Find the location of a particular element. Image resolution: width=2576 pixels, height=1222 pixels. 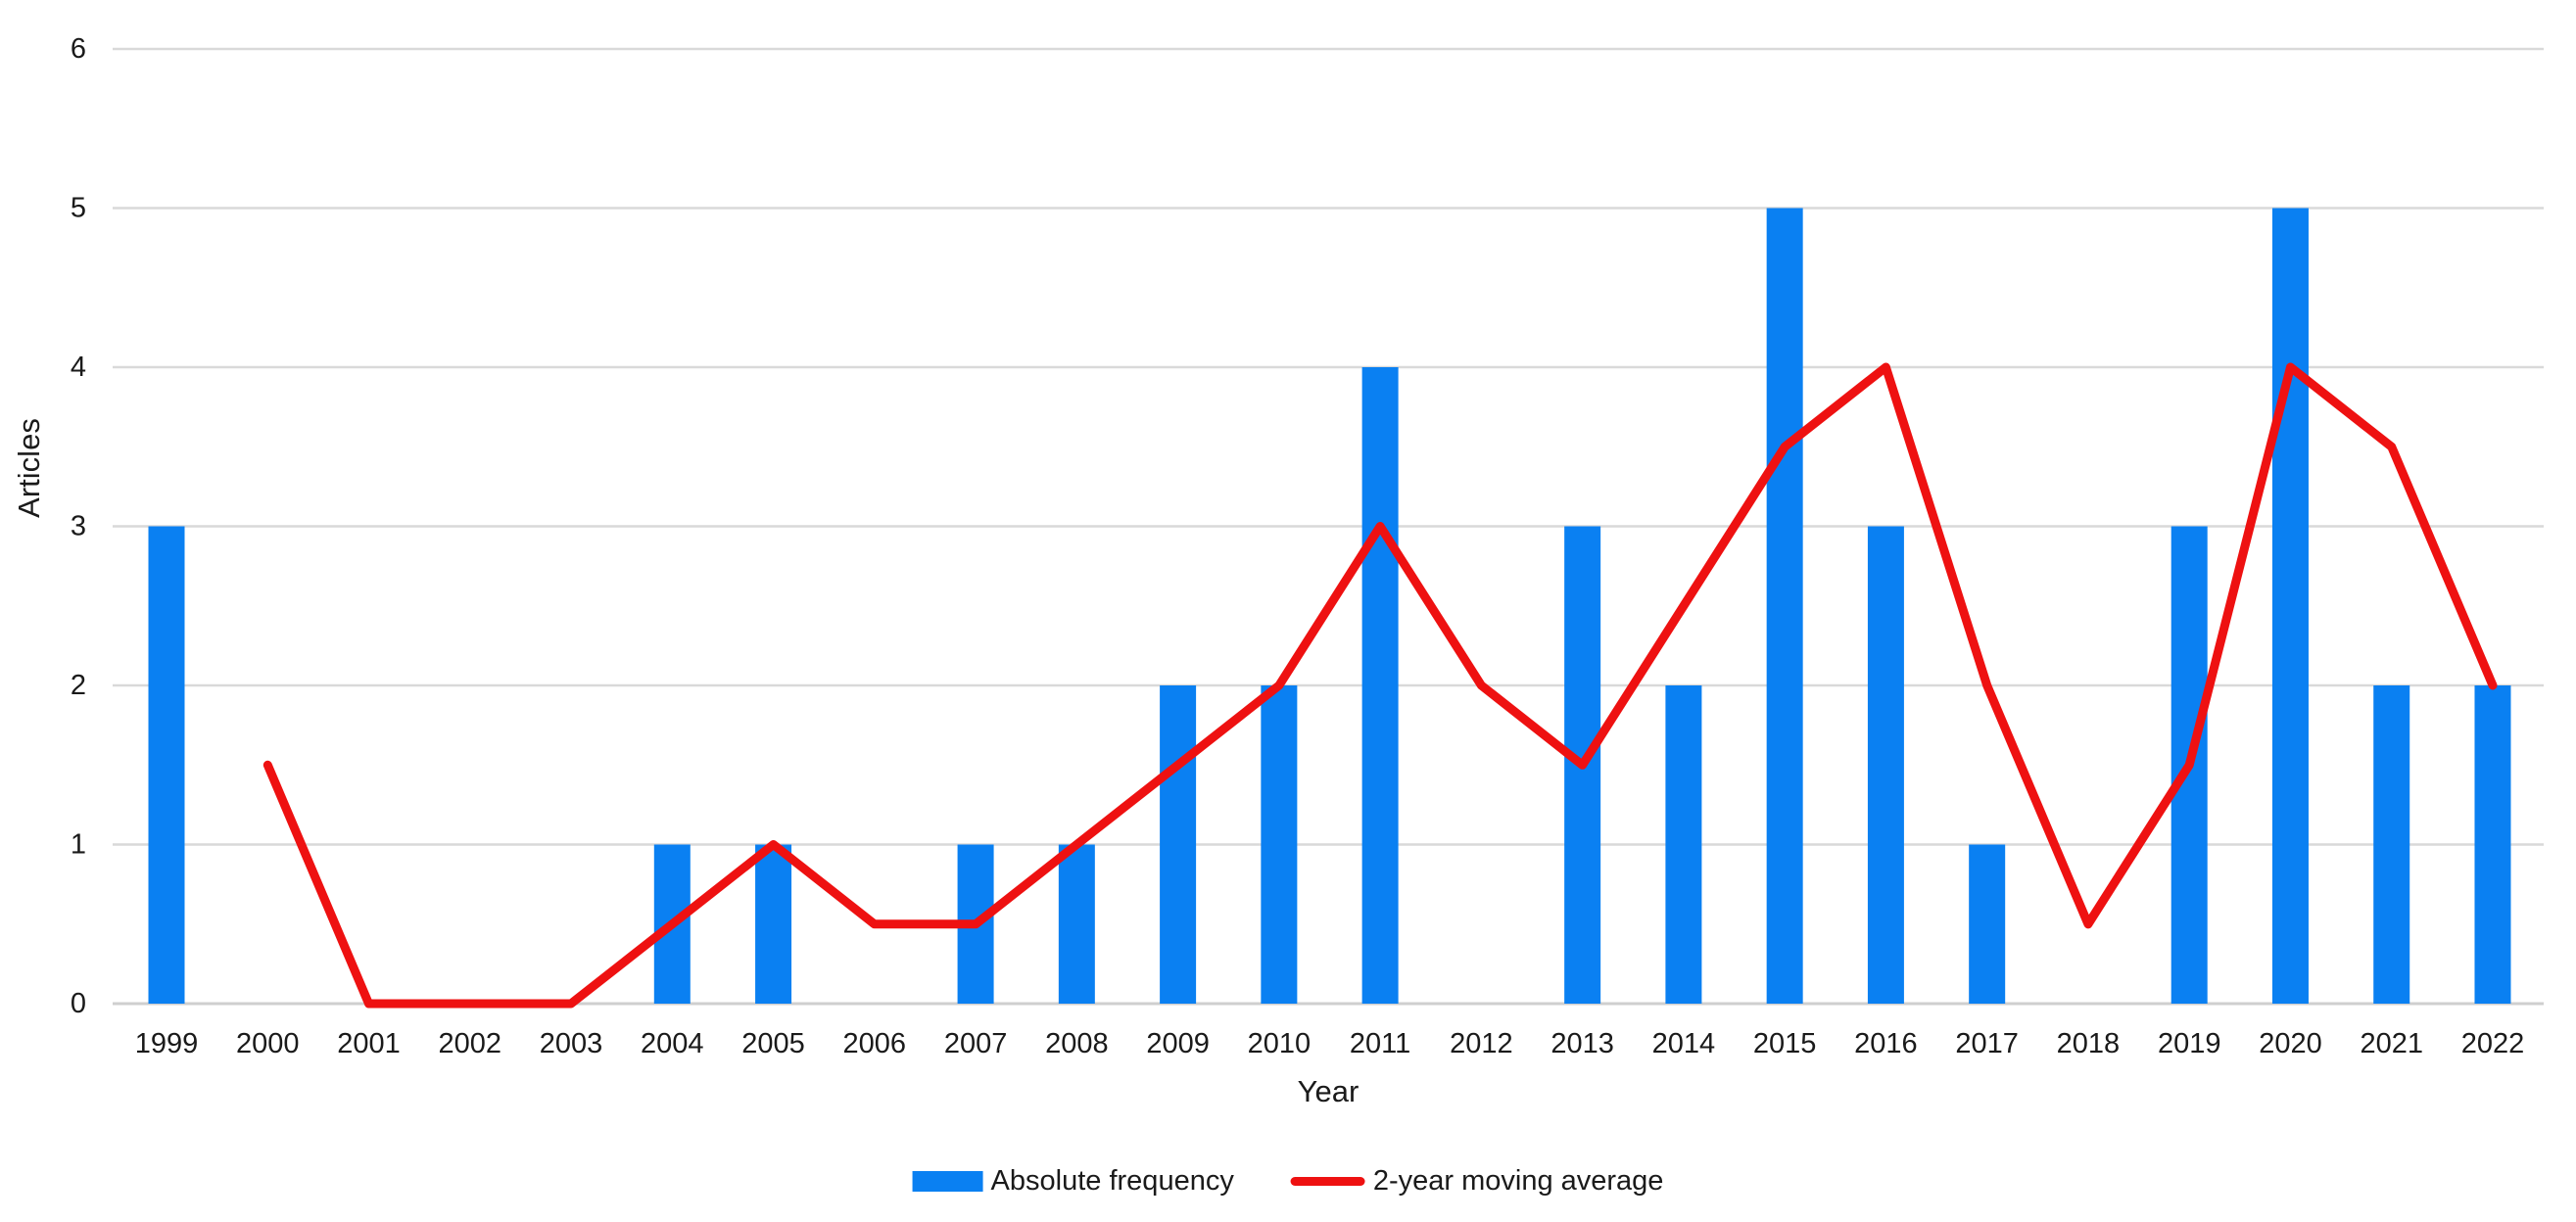

y-axis-title: Articles is located at coordinates (29, 468).